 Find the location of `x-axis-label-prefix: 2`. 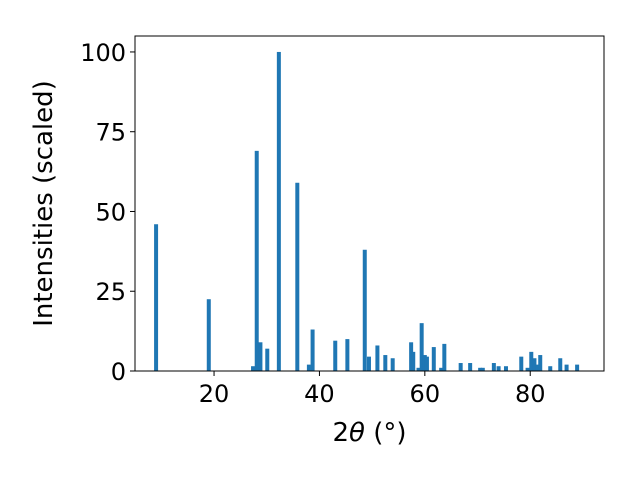

x-axis-label-prefix: 2 is located at coordinates (340, 433).